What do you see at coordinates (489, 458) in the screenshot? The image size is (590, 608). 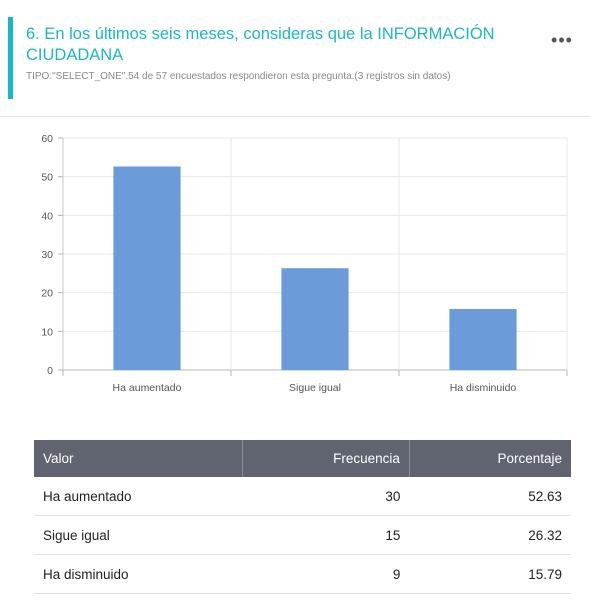 I see `header-porcentaje: Porcentaje` at bounding box center [489, 458].